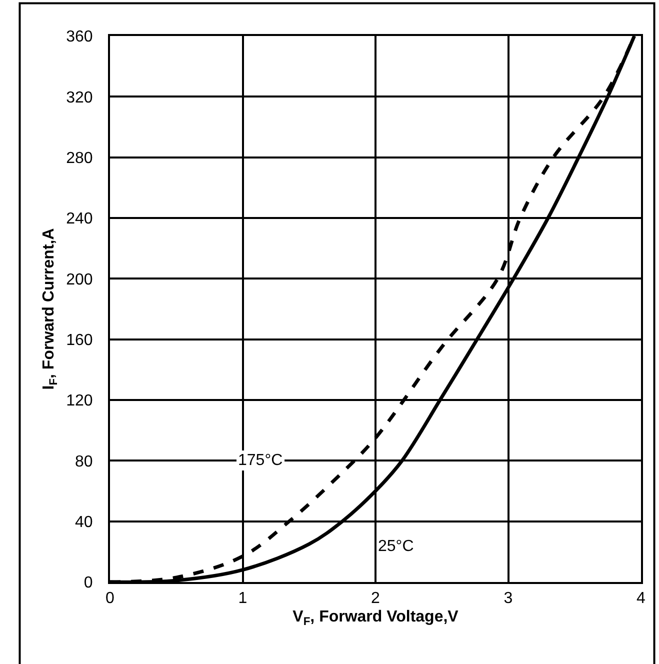 This screenshot has height=664, width=659. I want to click on y-tick-label: 200, so click(79, 279).